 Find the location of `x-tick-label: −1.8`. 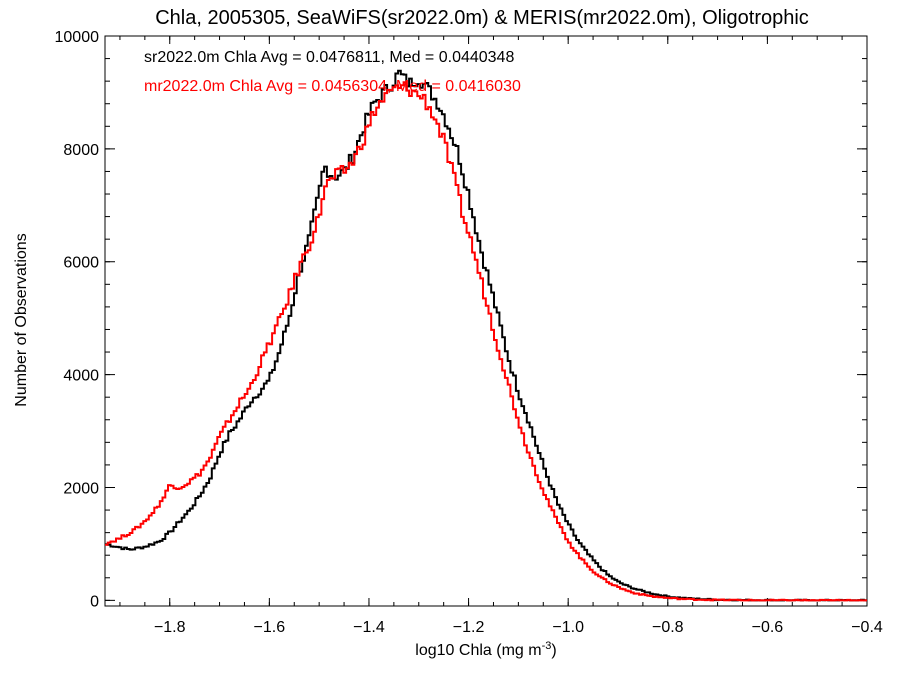

x-tick-label: −1.8 is located at coordinates (170, 627).